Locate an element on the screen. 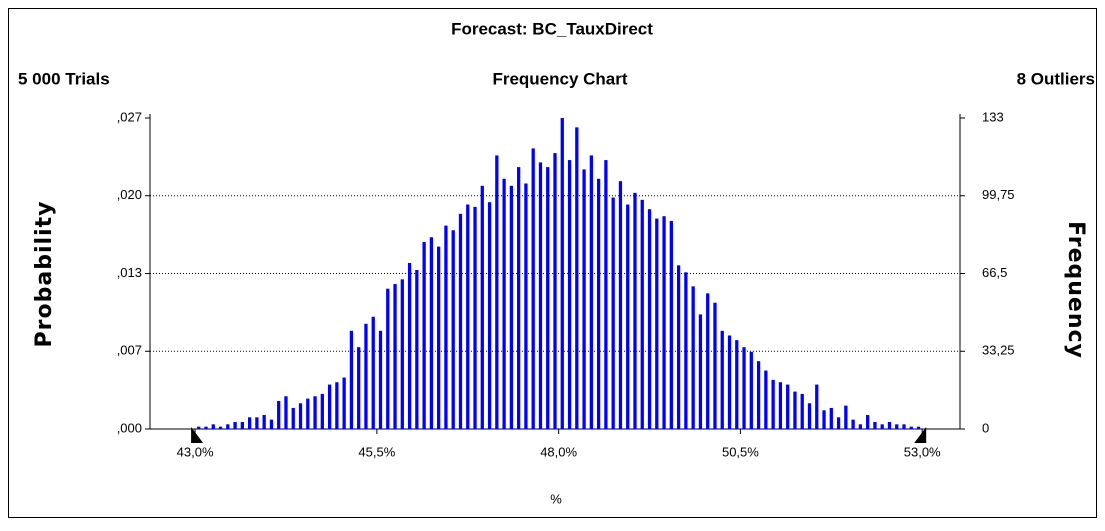  x-tick-label: 50,5% is located at coordinates (740, 451).